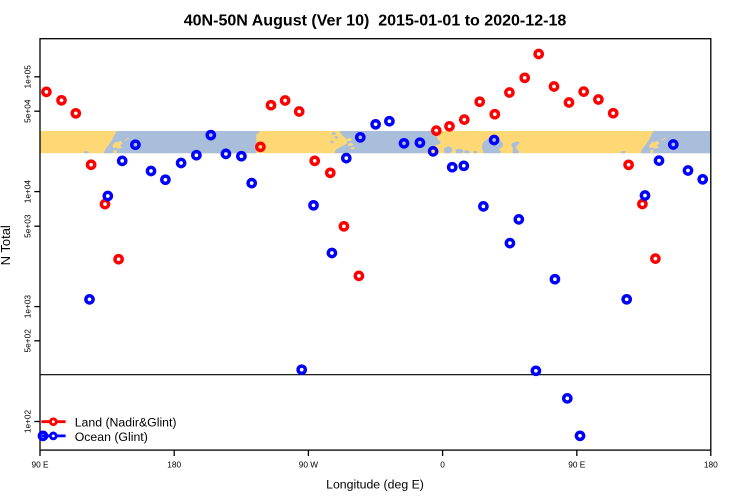 The height and width of the screenshot is (500, 750). I want to click on svg-text: 1e+02, so click(27, 421).